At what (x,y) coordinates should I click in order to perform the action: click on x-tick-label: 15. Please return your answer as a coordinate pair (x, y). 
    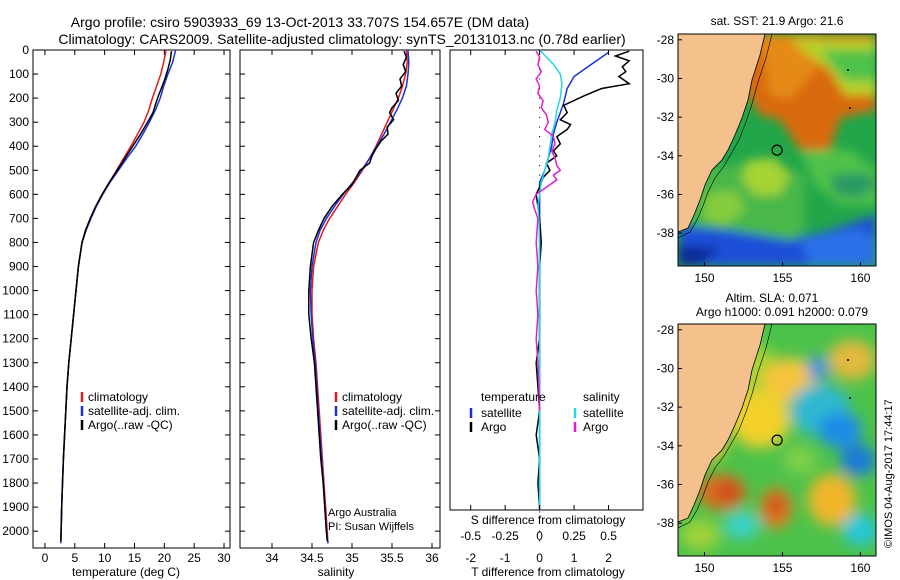
    Looking at the image, I should click on (135, 558).